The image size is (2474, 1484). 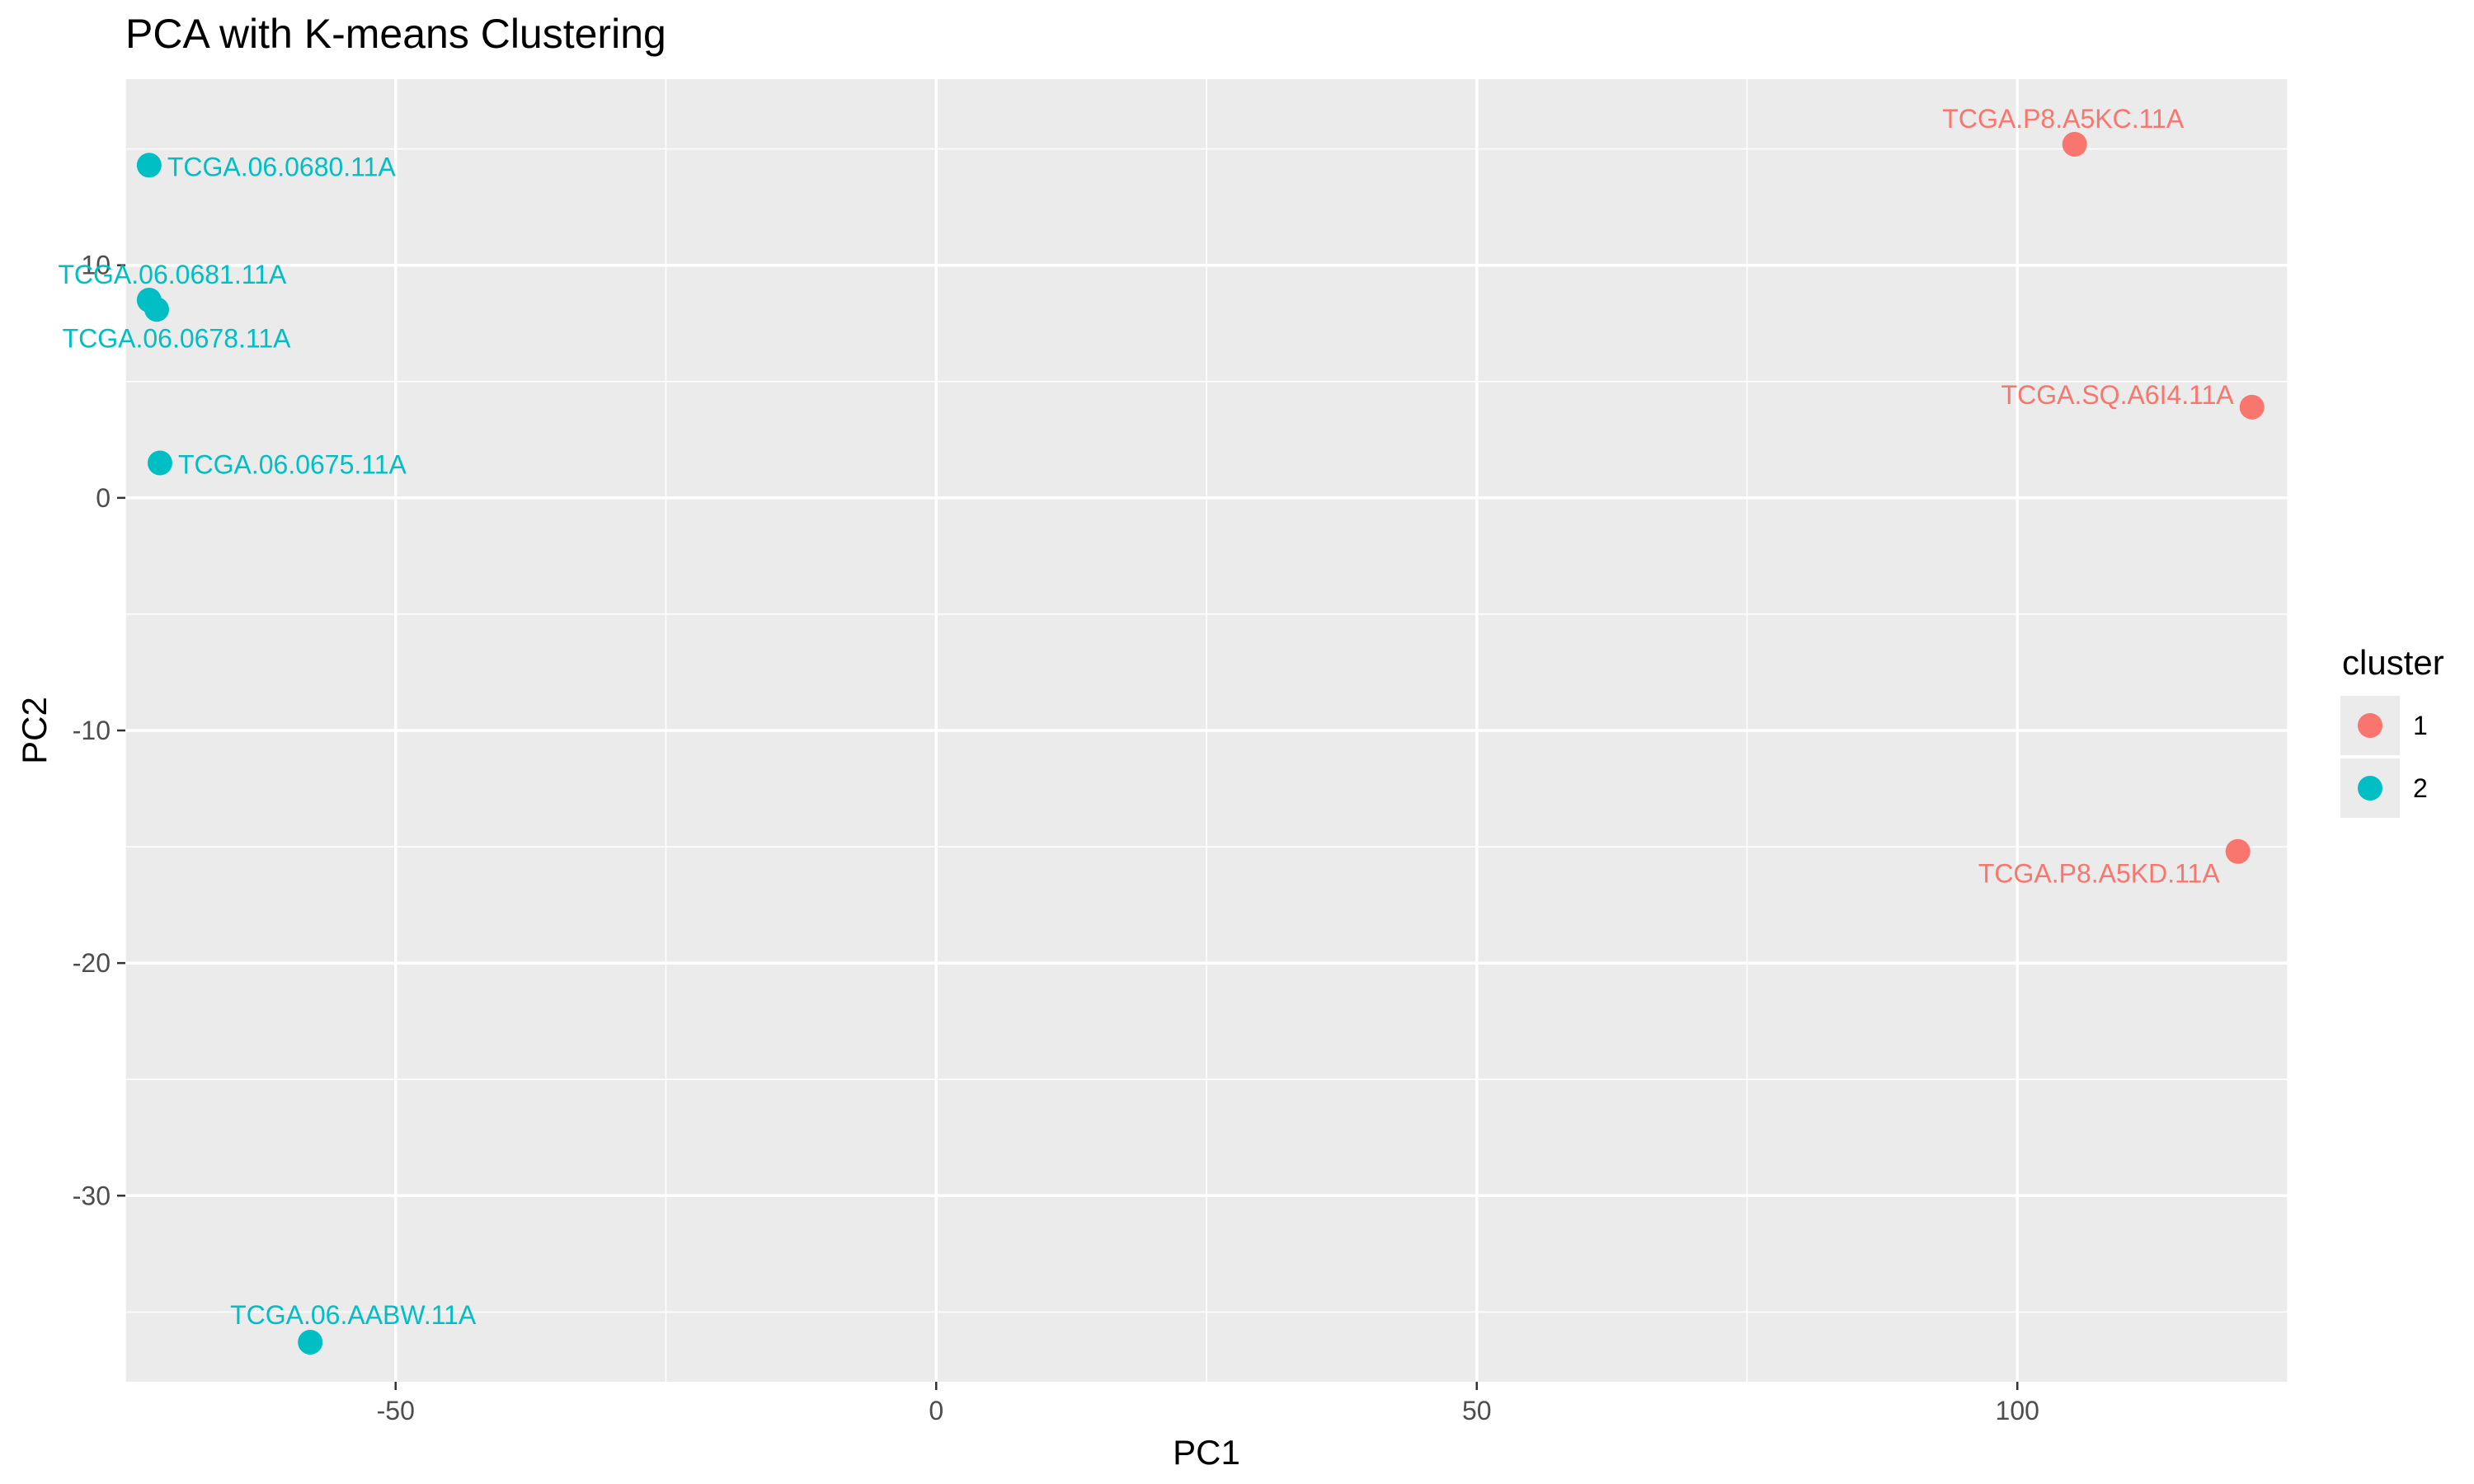 What do you see at coordinates (92, 963) in the screenshot?
I see `y-tick-label: -20` at bounding box center [92, 963].